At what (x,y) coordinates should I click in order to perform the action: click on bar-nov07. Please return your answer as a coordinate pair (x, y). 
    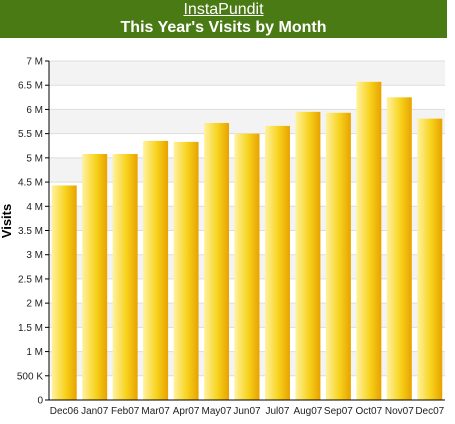
    Looking at the image, I should click on (399, 249).